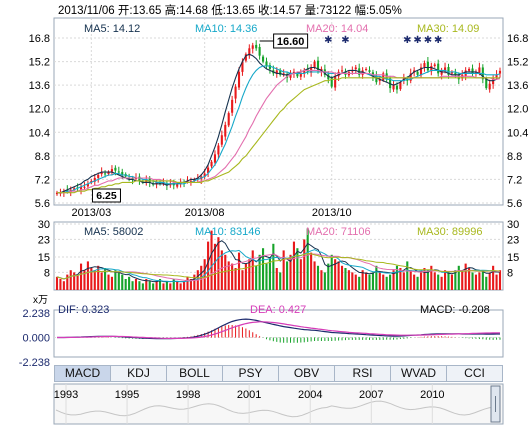 The image size is (529, 429). Describe the element at coordinates (278, 266) in the screenshot. I see `volume-ma30-line` at that location.